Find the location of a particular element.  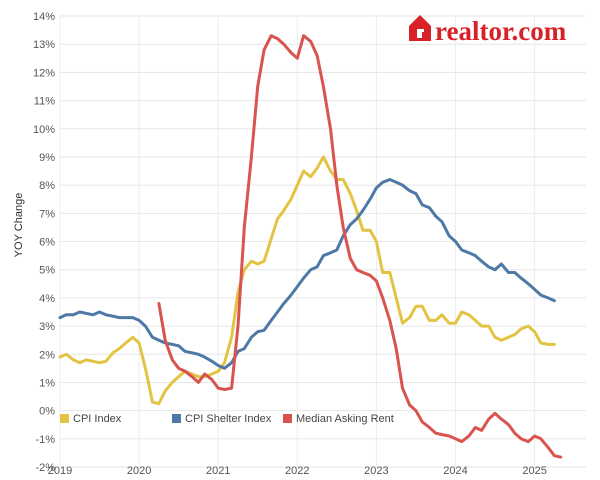

x-tick-label: 2021 is located at coordinates (218, 471).